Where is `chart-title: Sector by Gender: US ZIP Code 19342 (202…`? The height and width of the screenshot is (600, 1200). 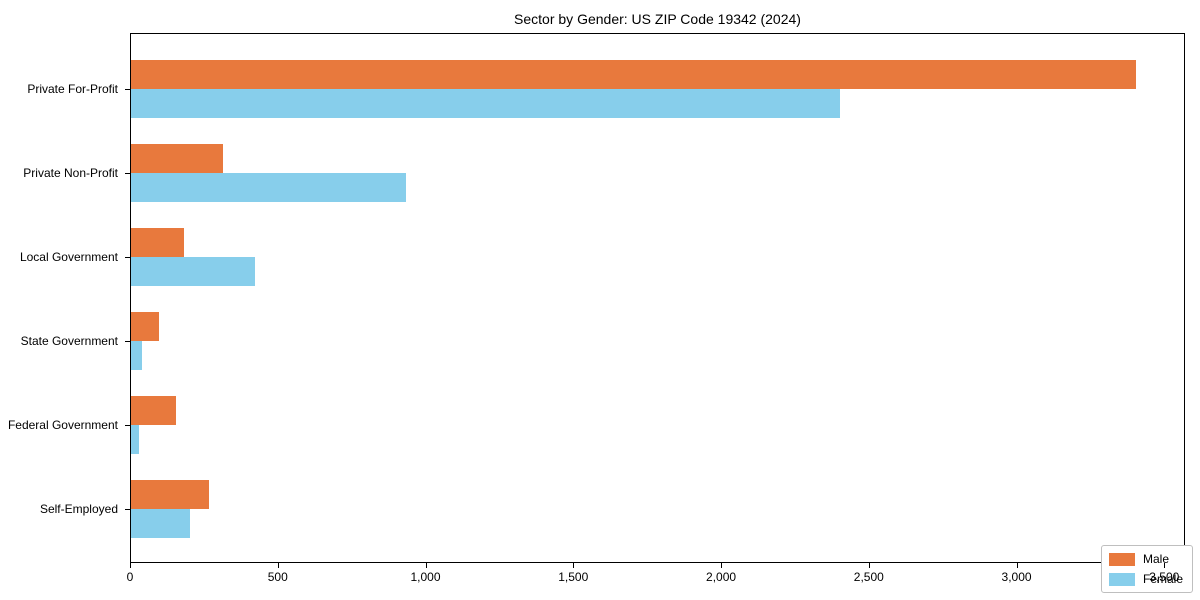 chart-title: Sector by Gender: US ZIP Code 19342 (202… is located at coordinates (657, 19).